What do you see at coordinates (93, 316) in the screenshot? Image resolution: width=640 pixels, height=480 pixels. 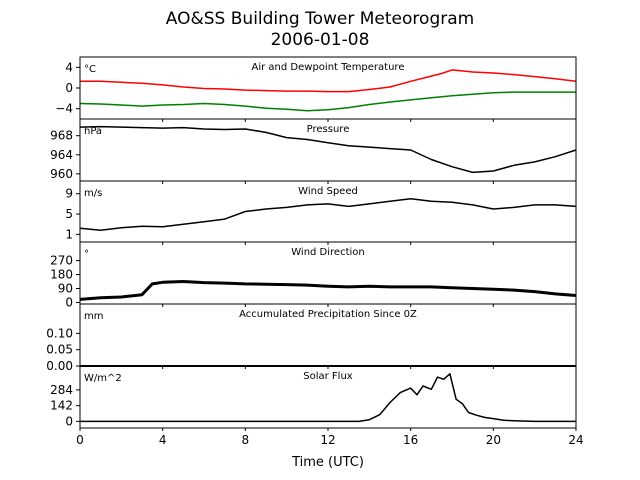 I see `panel-unit: mm` at bounding box center [93, 316].